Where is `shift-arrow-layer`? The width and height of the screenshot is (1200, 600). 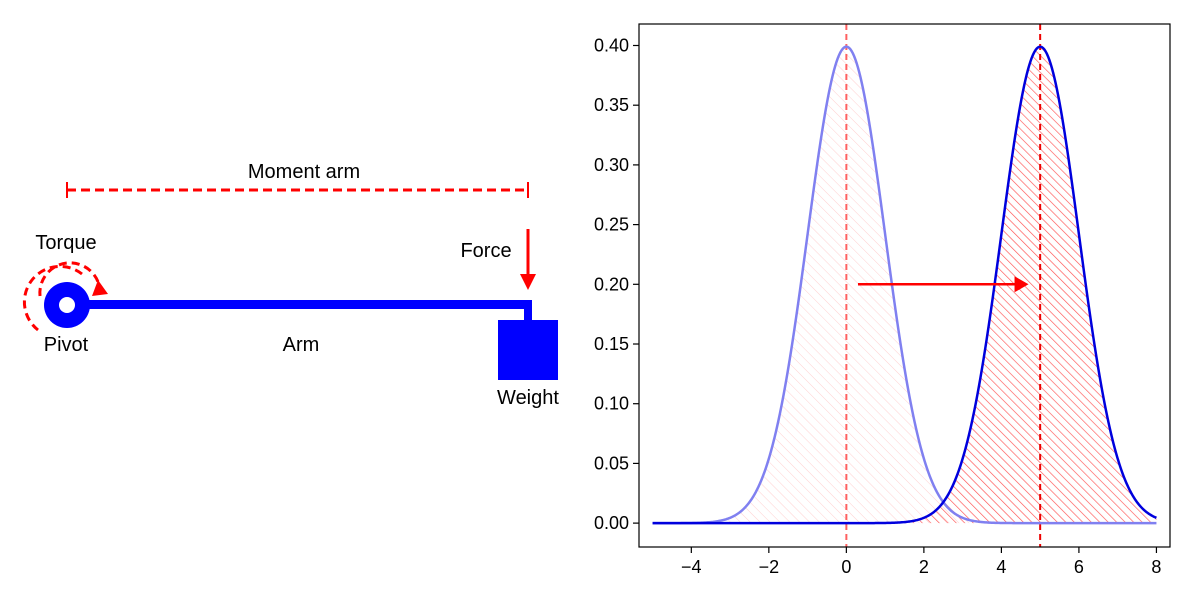
shift-arrow-layer is located at coordinates (943, 284).